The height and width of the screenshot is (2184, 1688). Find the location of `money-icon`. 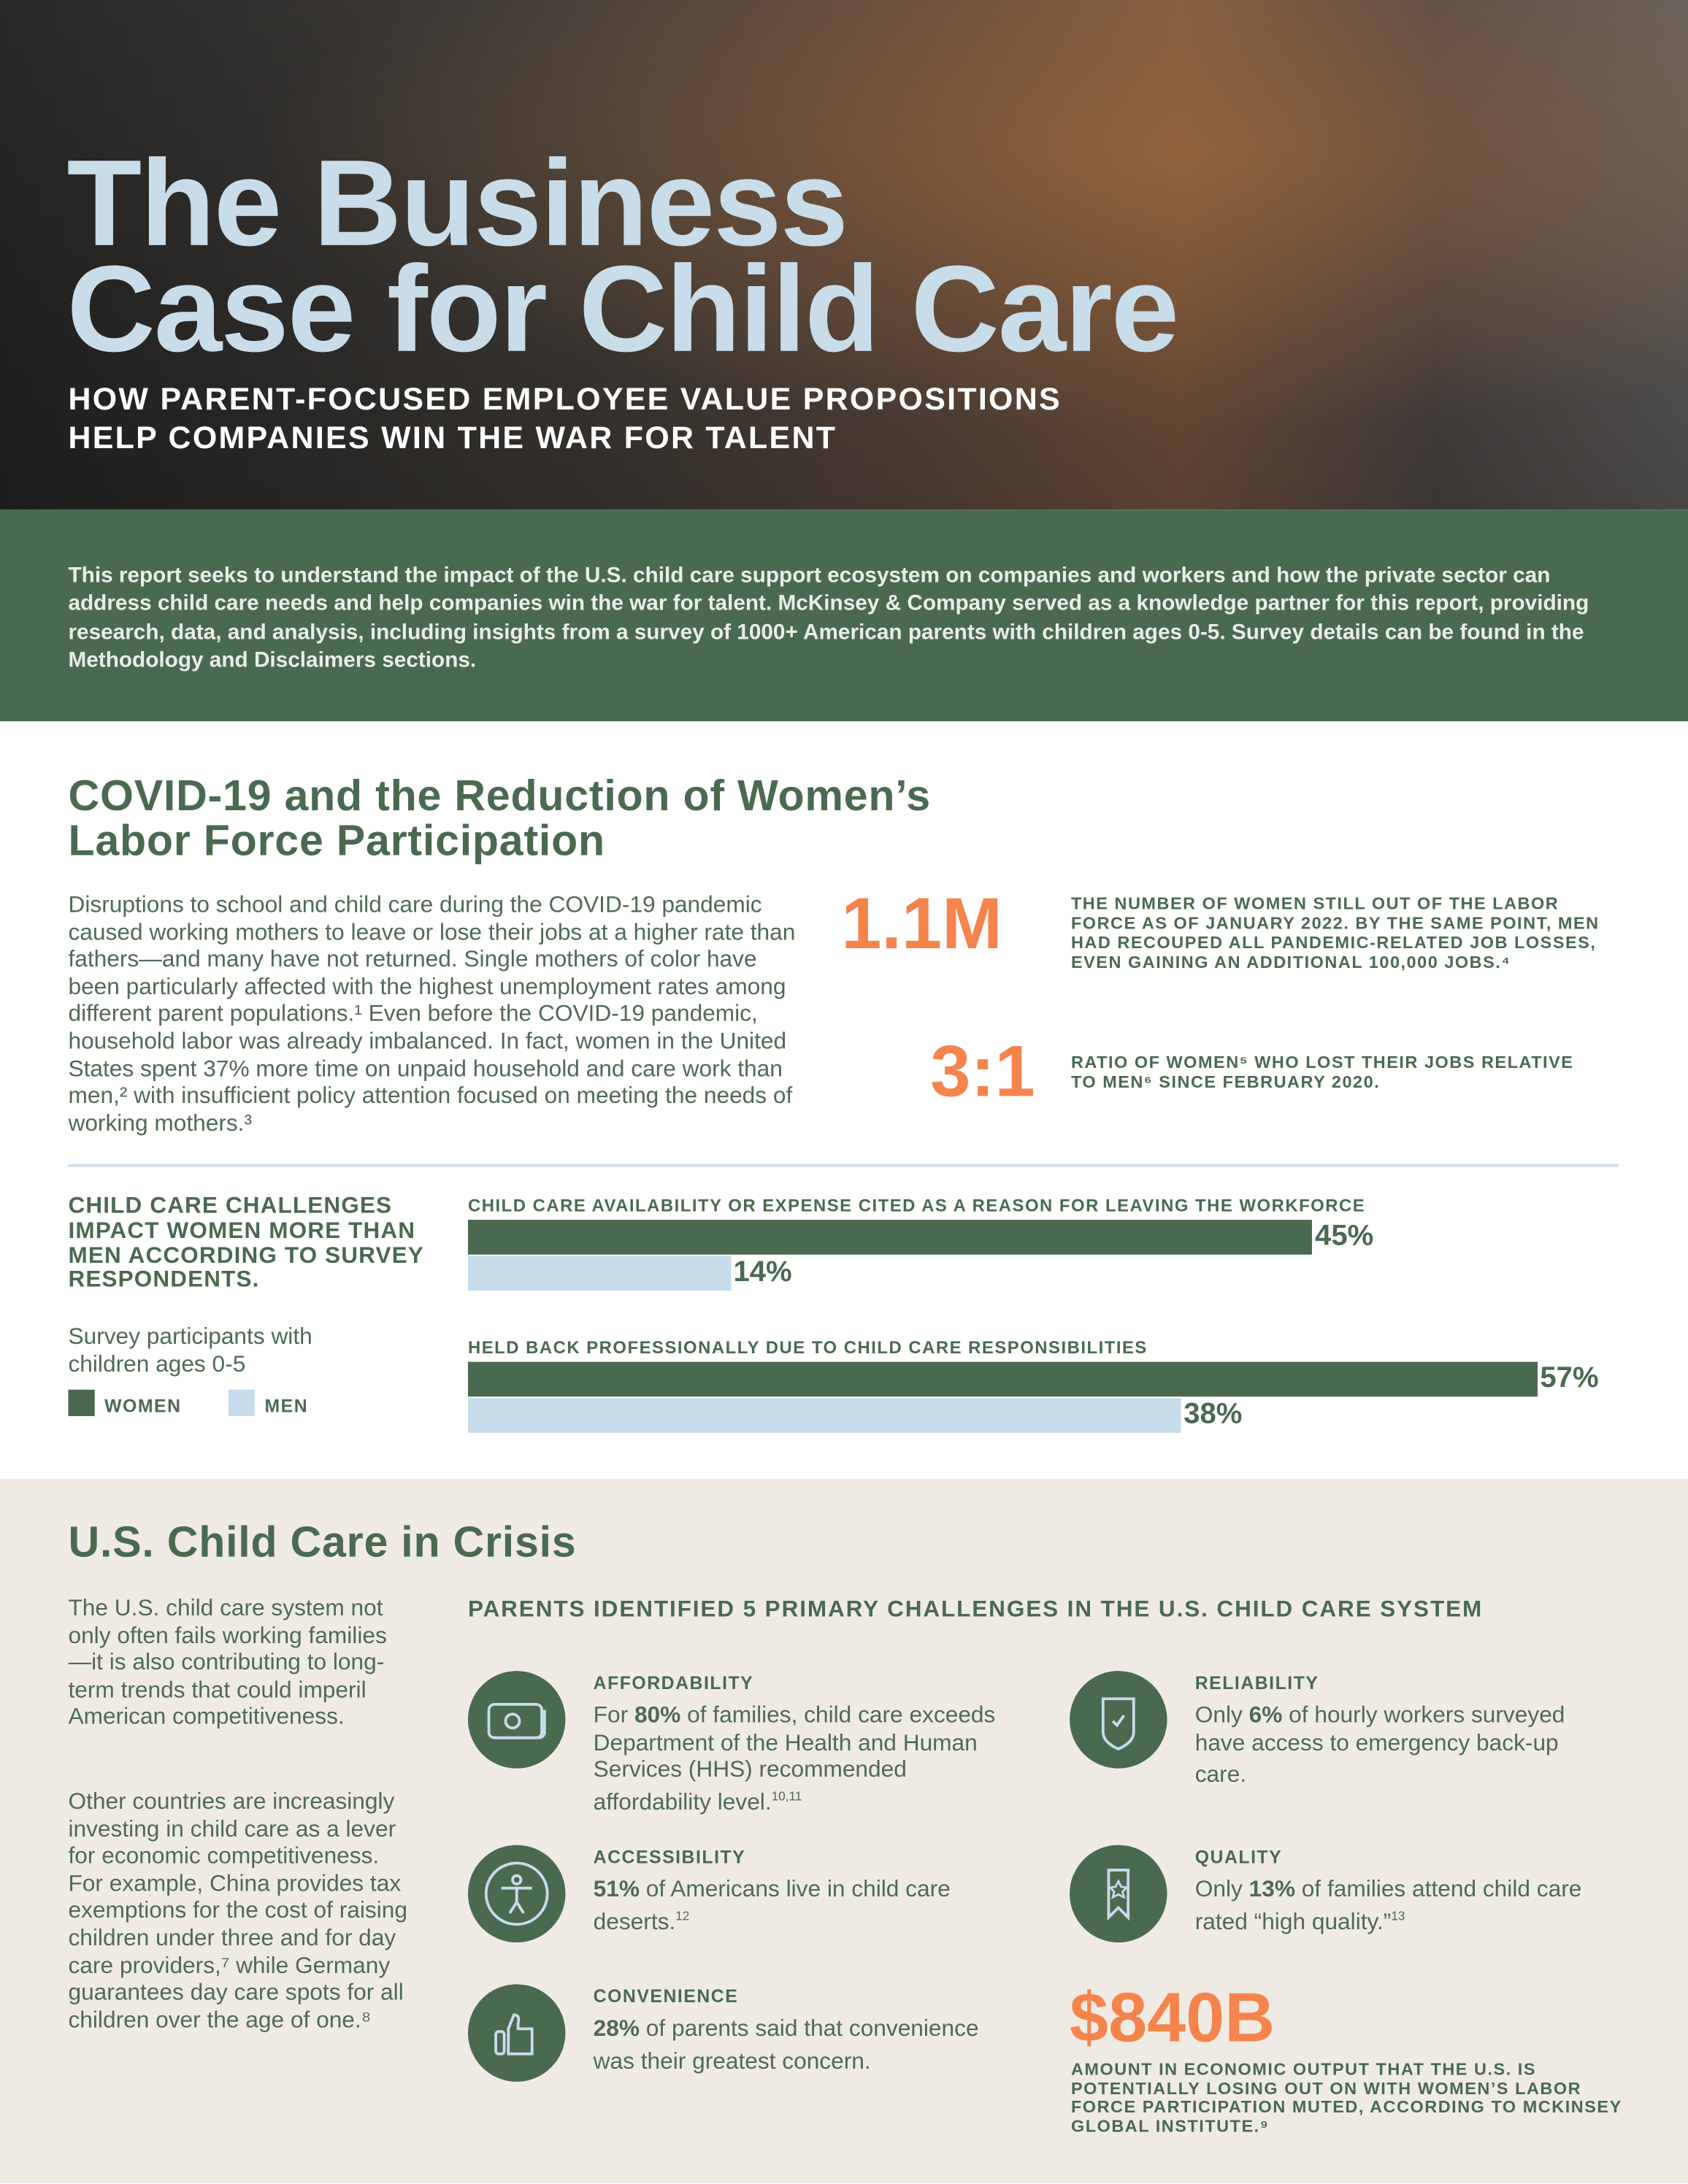

money-icon is located at coordinates (516, 1720).